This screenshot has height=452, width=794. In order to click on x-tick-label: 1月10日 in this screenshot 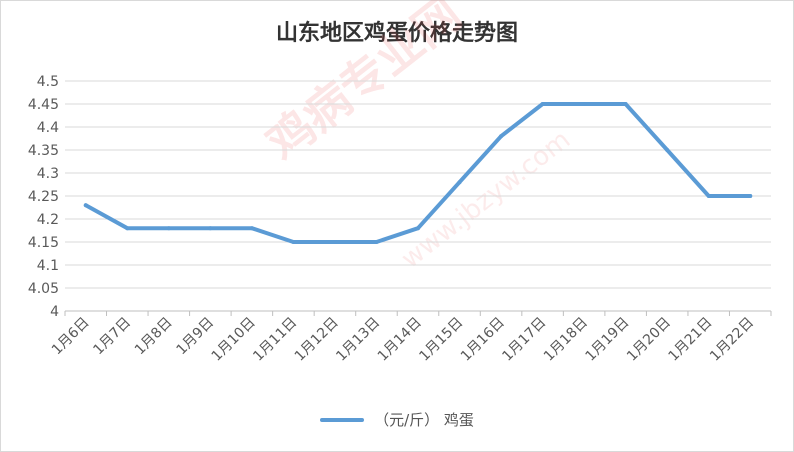, I will do `click(234, 340)`.